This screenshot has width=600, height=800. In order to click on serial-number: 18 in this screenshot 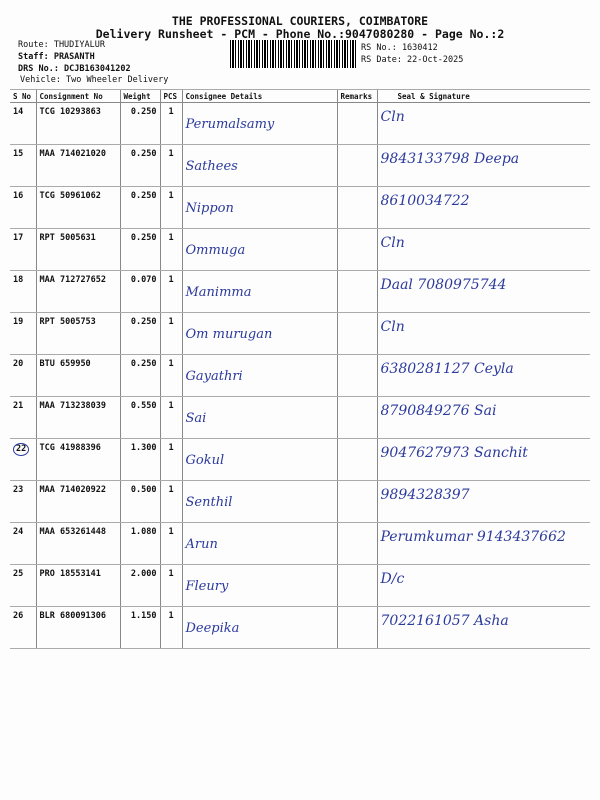, I will do `click(23, 291)`.